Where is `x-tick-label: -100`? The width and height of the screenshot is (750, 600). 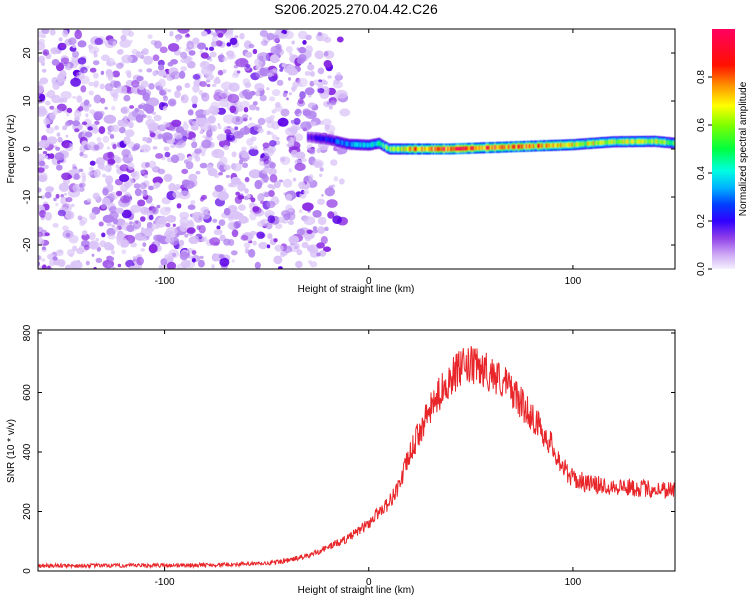
x-tick-label: -100 is located at coordinates (165, 281).